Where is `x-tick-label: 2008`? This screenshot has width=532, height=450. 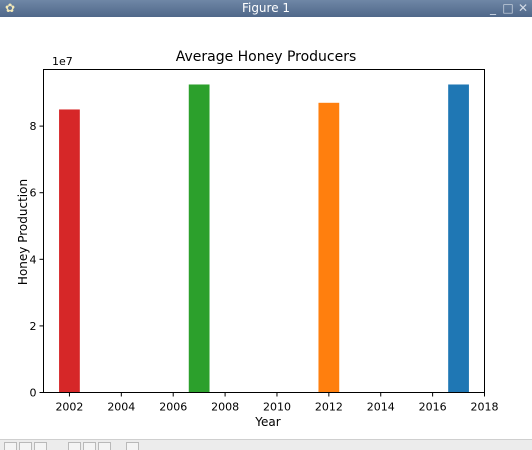 x-tick-label: 2008 is located at coordinates (225, 407).